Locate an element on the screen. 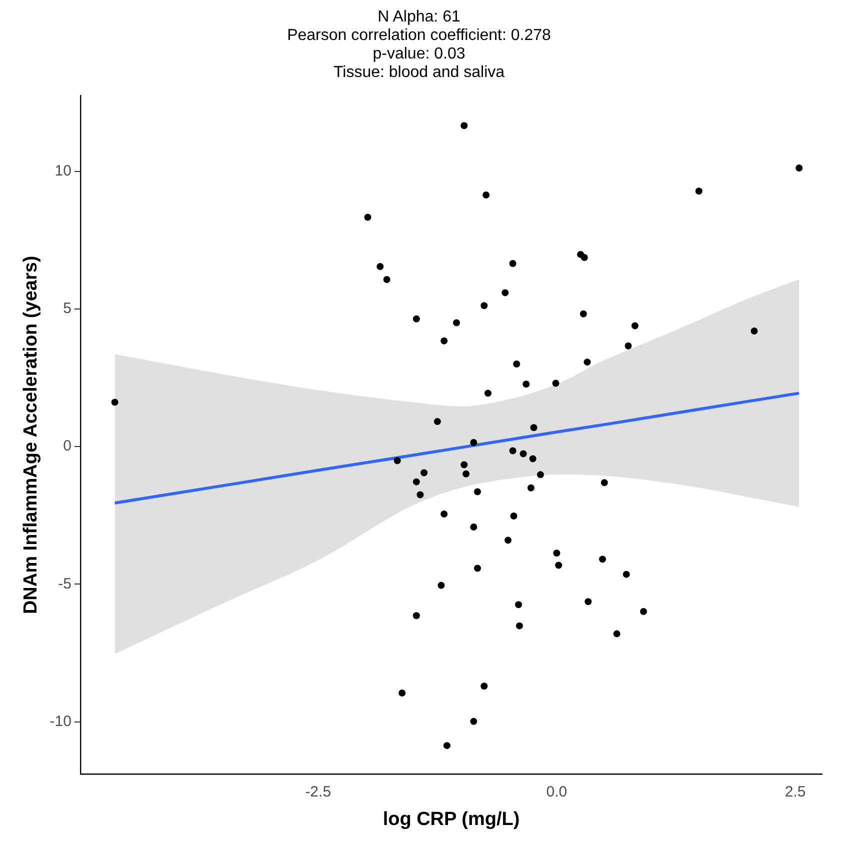 This screenshot has height=847, width=842. x-tick-label: -2.5 is located at coordinates (318, 791).